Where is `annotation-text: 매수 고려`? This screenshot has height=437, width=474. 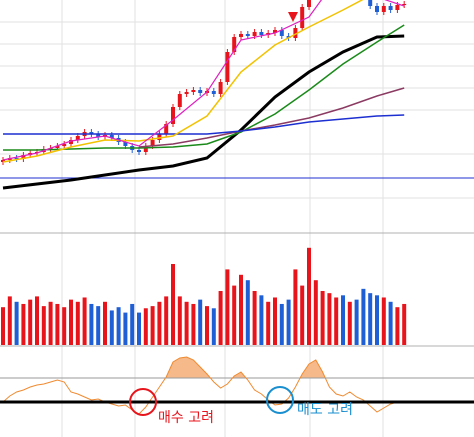
annotation-text: 매수 고려 is located at coordinates (186, 418).